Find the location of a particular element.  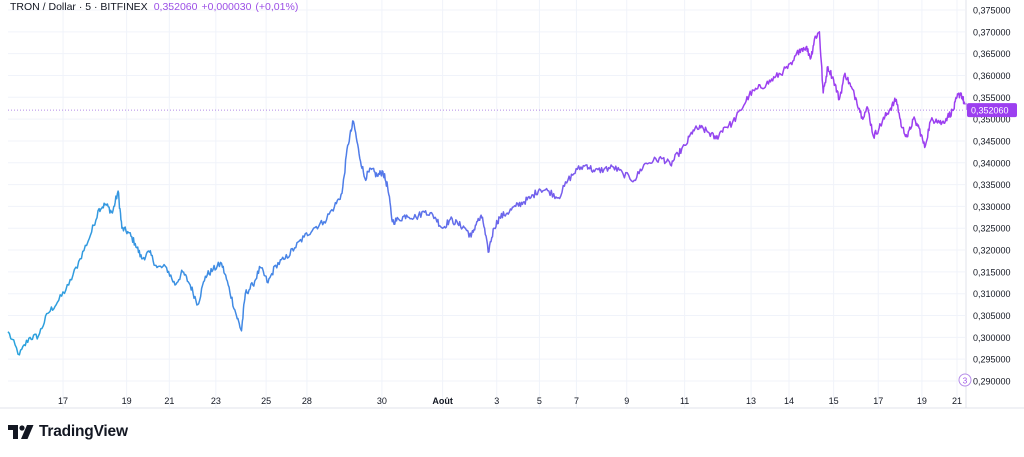

y-tick-label: 0,355000 is located at coordinates (992, 98).